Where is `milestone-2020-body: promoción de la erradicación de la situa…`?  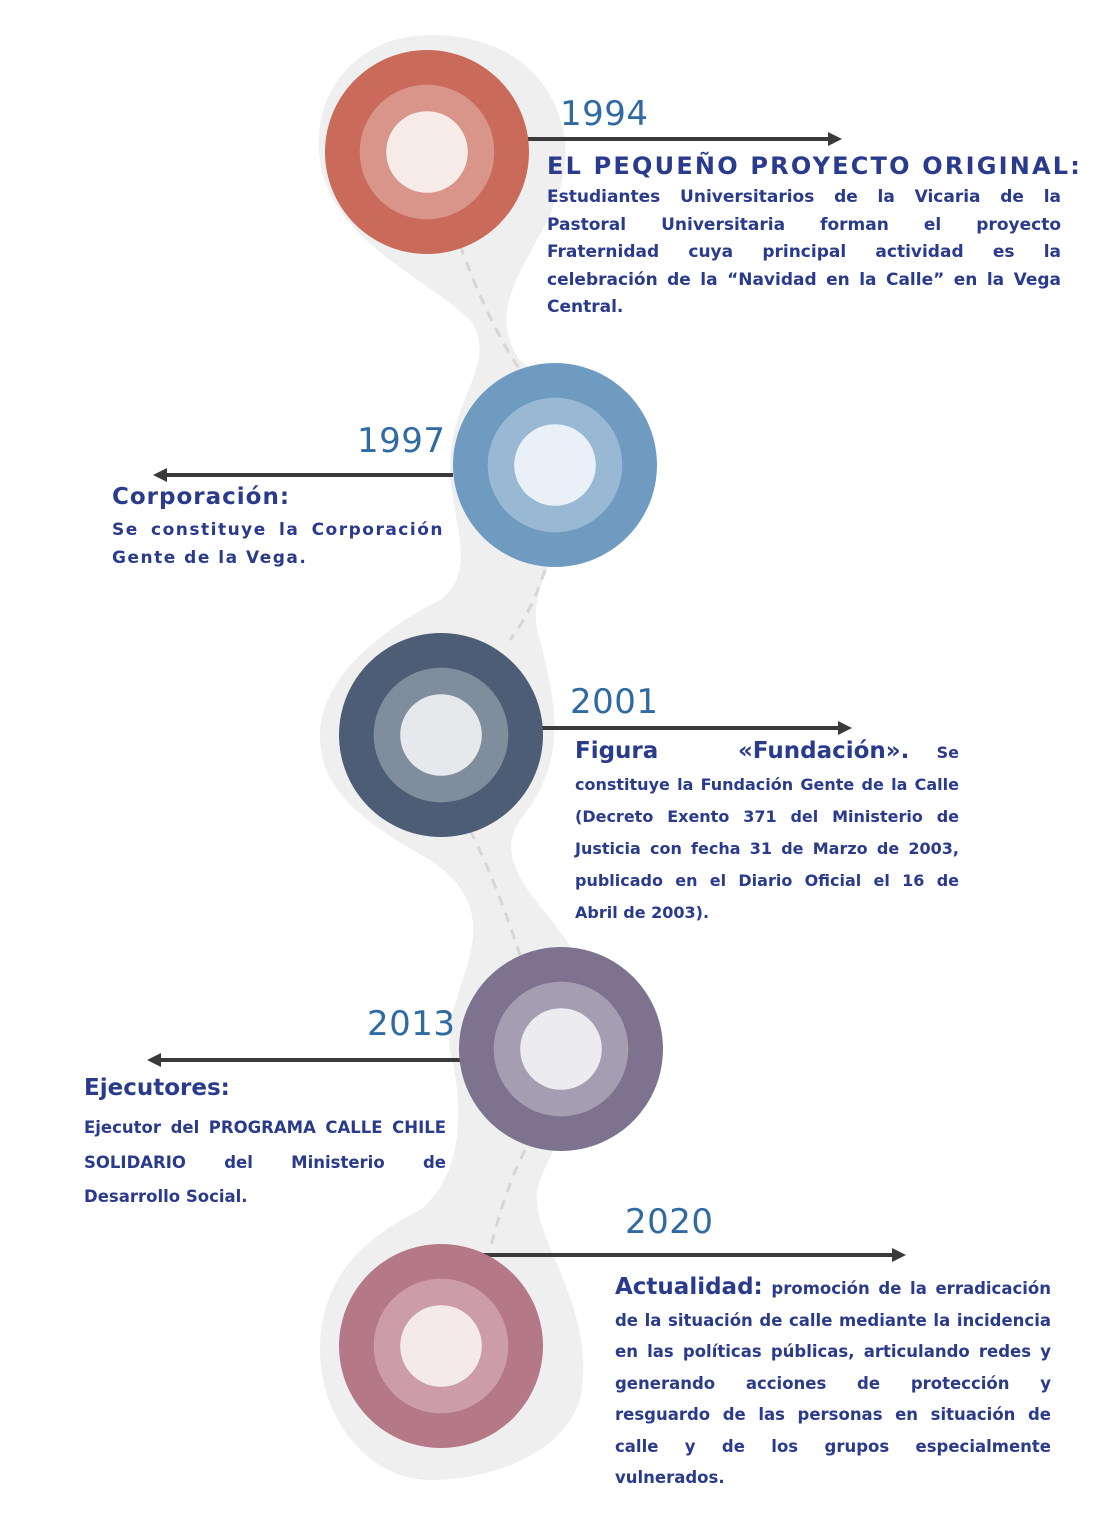 milestone-2020-body: promoción de la erradicación de la situa… is located at coordinates (833, 1383).